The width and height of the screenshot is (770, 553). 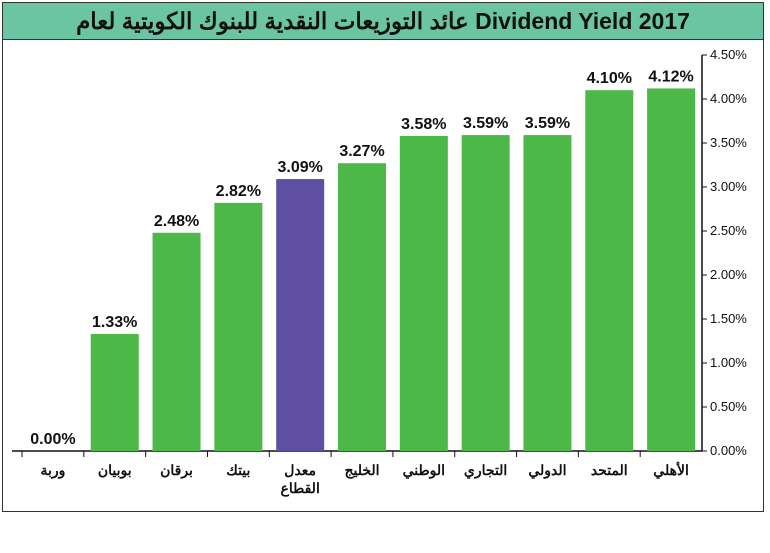 I want to click on bar-value-label: 4.10%, so click(x=609, y=78).